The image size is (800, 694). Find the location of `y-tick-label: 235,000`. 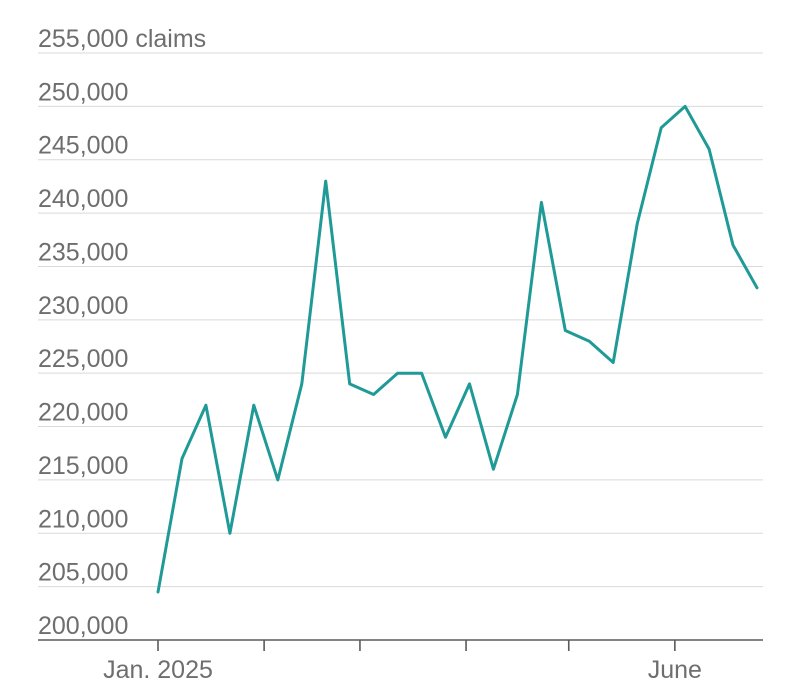

y-tick-label: 235,000 is located at coordinates (83, 252).